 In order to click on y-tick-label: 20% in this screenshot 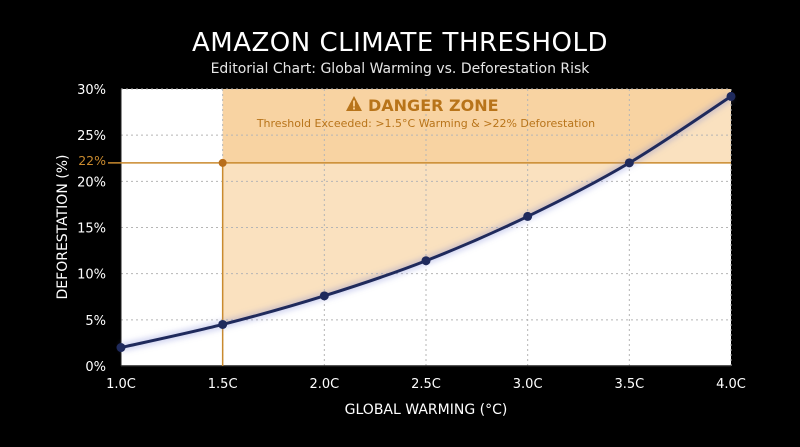, I will do `click(91, 182)`.